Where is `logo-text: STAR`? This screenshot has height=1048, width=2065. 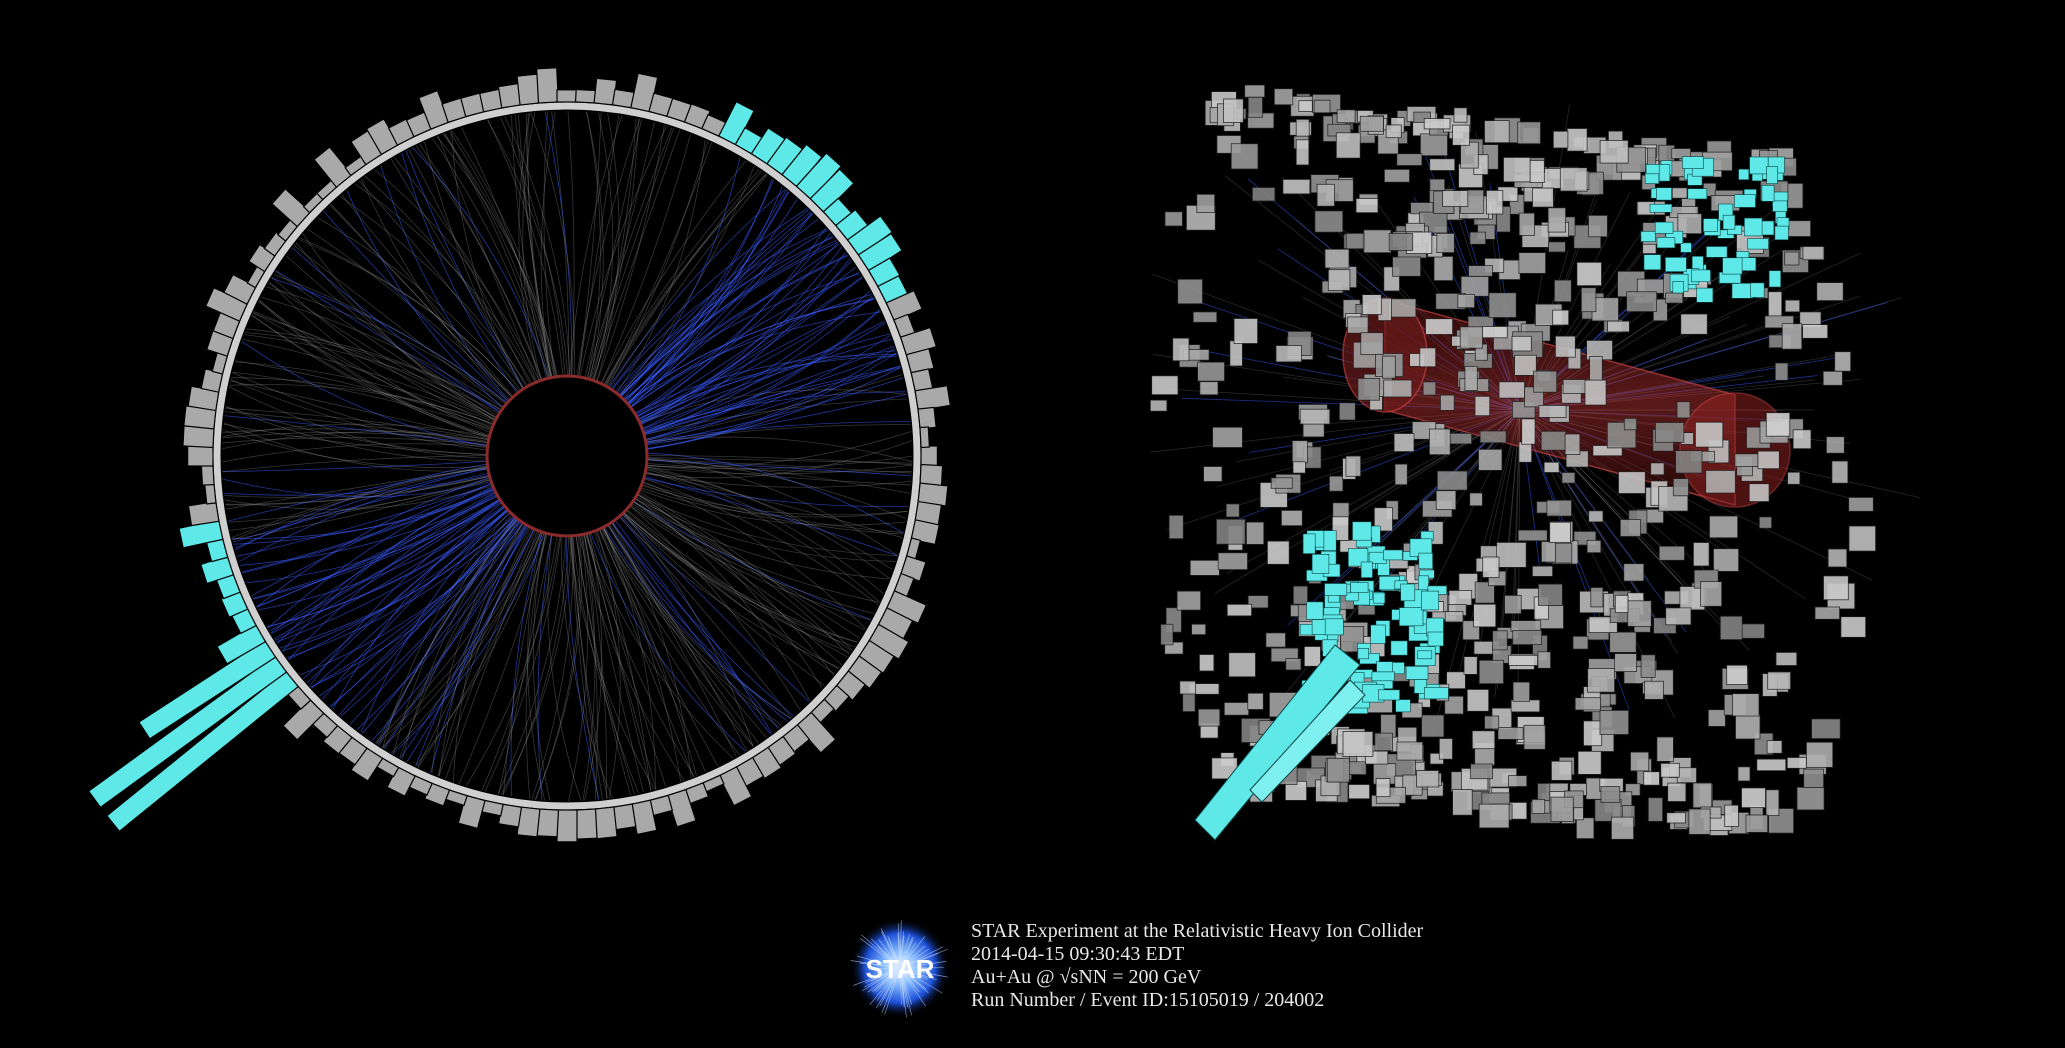
logo-text: STAR is located at coordinates (900, 969).